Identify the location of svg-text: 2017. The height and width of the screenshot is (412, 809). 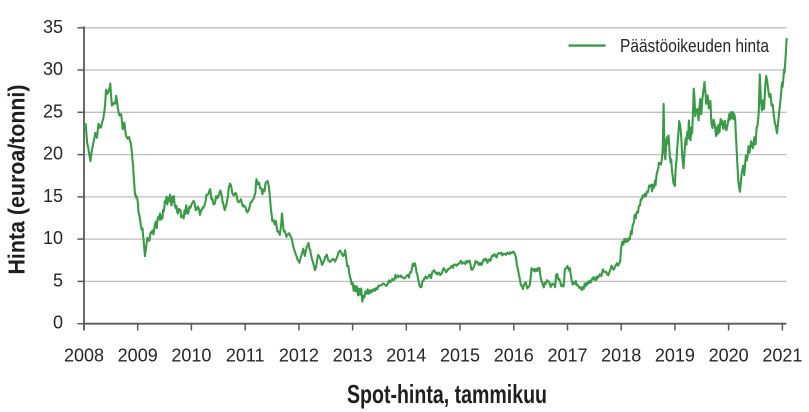
(567, 356).